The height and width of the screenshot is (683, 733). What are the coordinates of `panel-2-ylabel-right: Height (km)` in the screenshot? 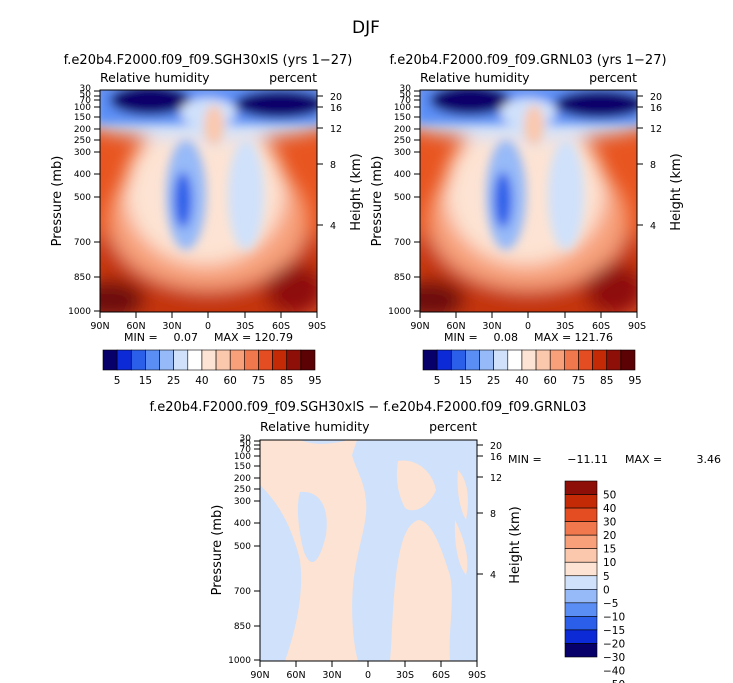 It's located at (676, 191).